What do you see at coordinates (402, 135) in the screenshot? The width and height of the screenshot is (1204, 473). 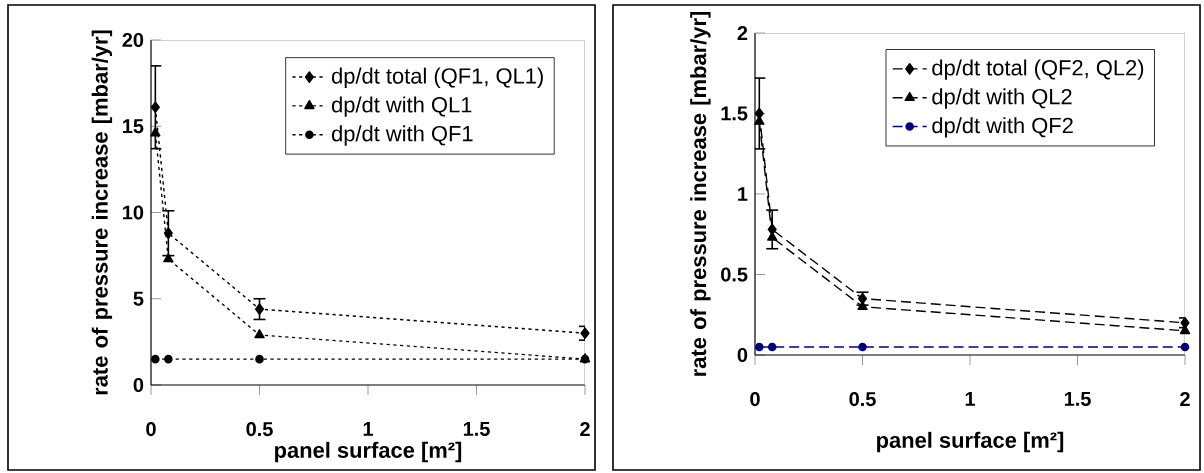 I see `legend-label: dp/dt with QF1` at bounding box center [402, 135].